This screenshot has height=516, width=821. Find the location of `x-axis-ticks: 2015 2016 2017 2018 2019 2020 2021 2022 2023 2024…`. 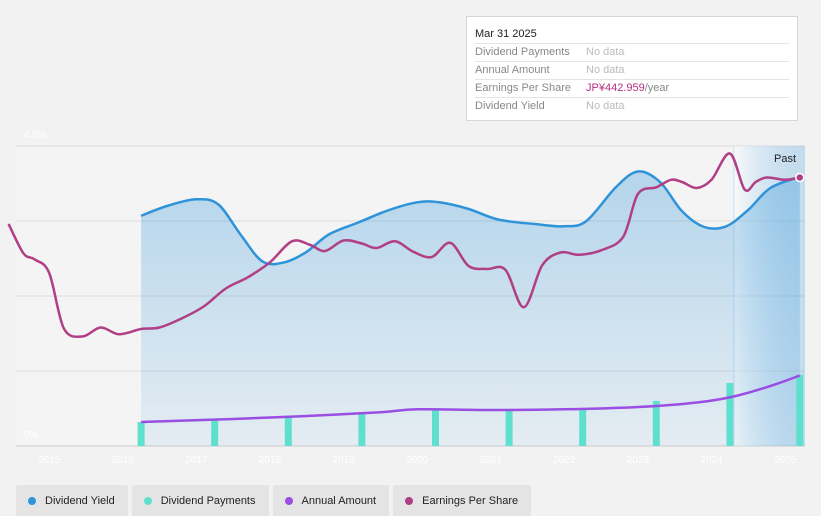

x-axis-ticks: 2015 2016 2017 2018 2019 2020 2021 2022 2023 2024… is located at coordinates (417, 460).